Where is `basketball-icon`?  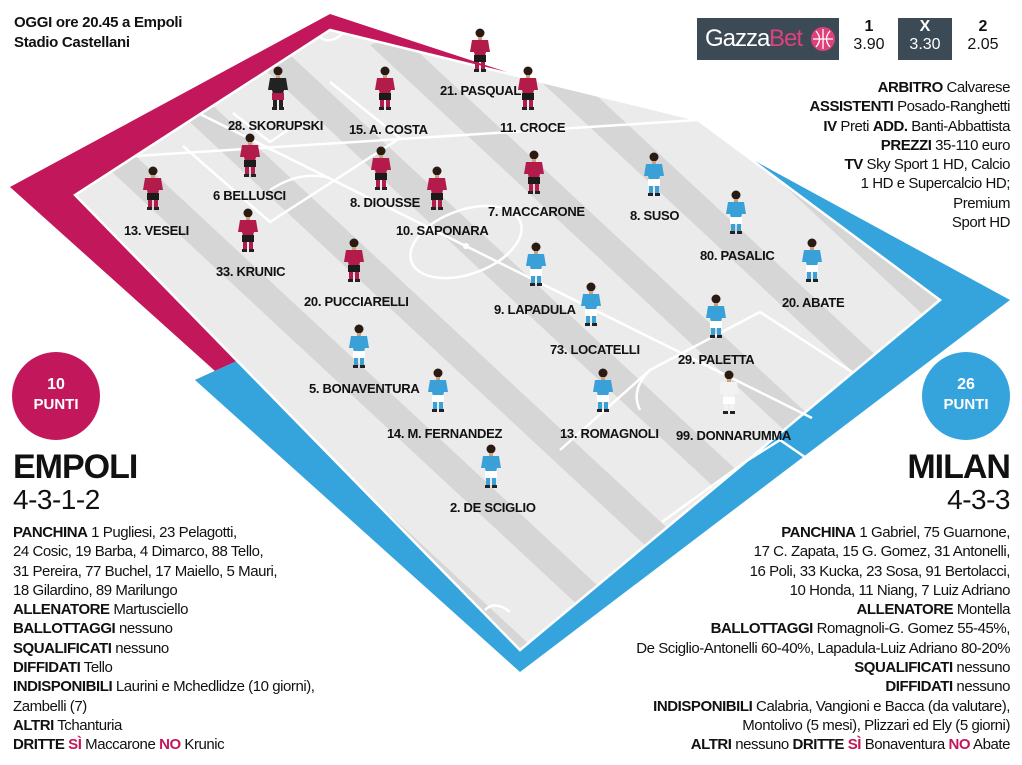 basketball-icon is located at coordinates (823, 39).